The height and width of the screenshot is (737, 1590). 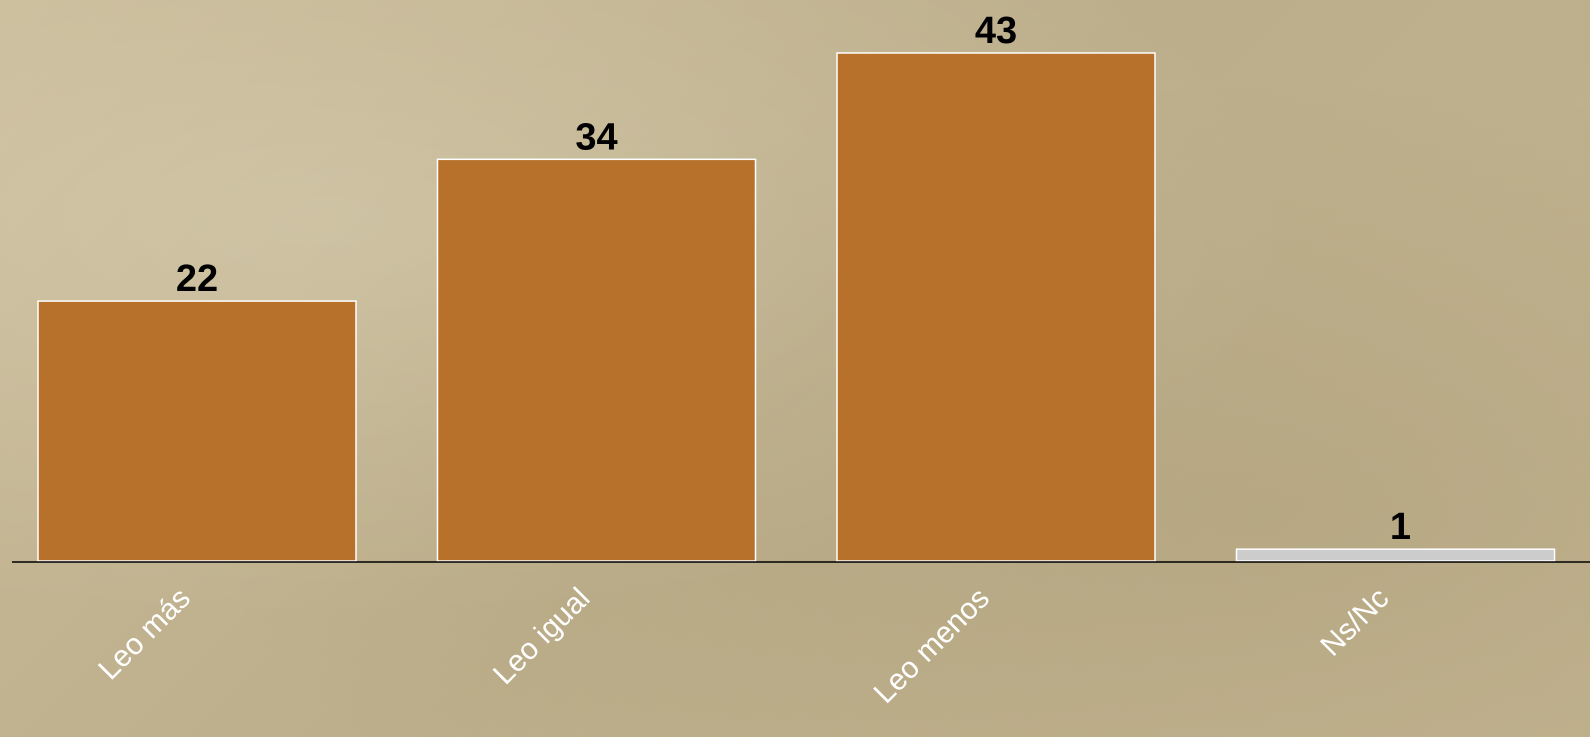 What do you see at coordinates (197, 279) in the screenshot?
I see `value-label-0: 22` at bounding box center [197, 279].